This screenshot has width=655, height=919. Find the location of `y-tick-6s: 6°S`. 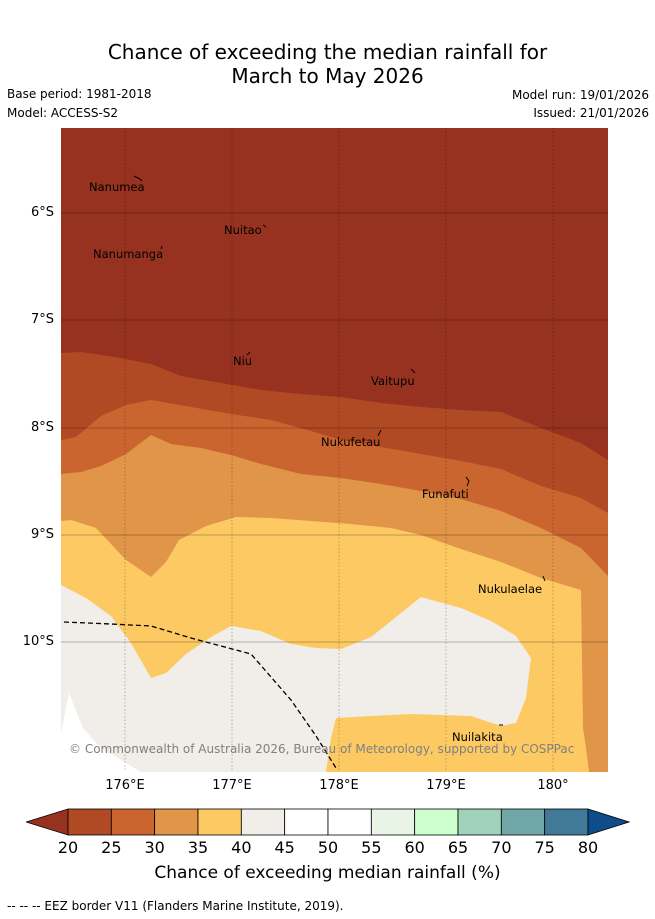

y-tick-6s: 6°S is located at coordinates (42, 212).